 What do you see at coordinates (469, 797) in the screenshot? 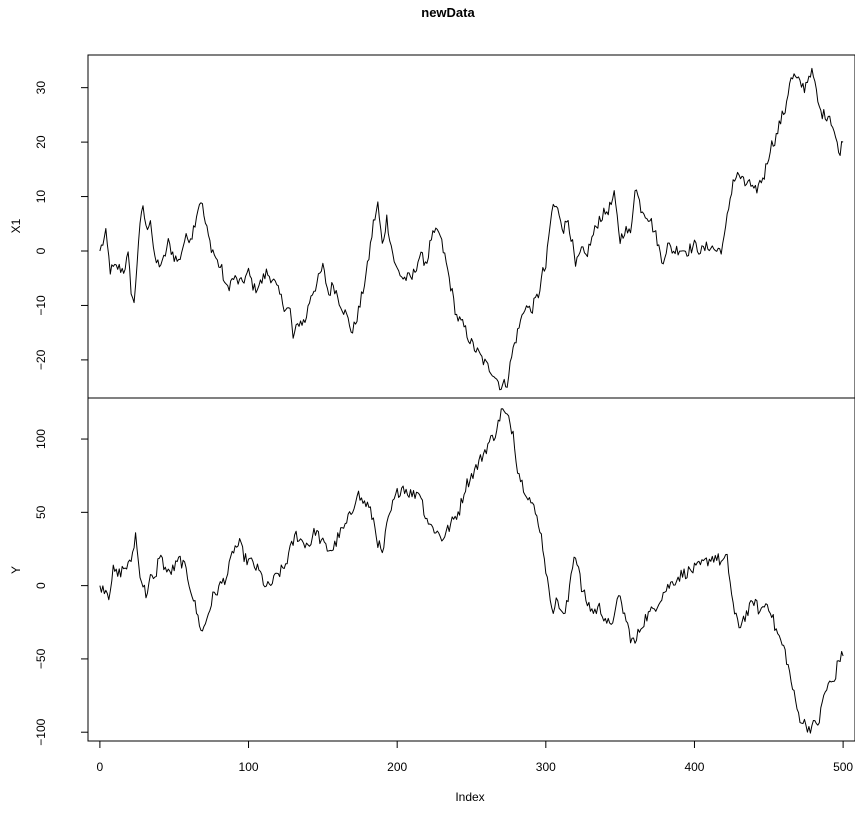
I see `x-axis-label: Index` at bounding box center [469, 797].